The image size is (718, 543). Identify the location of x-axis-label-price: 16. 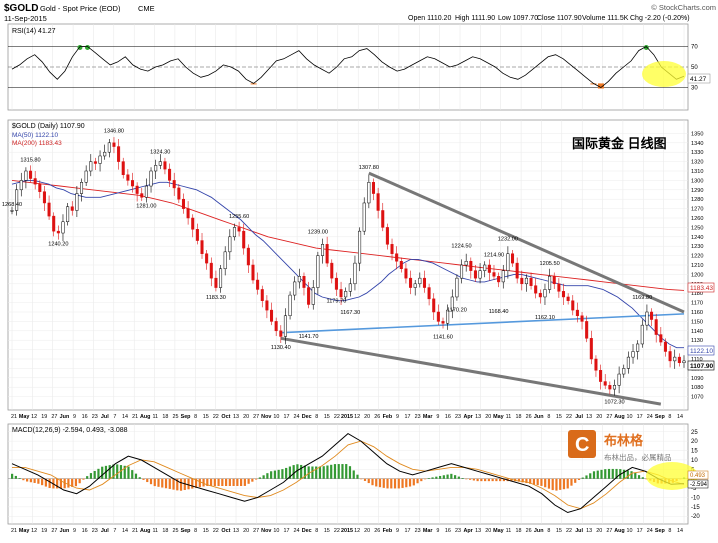
(448, 417).